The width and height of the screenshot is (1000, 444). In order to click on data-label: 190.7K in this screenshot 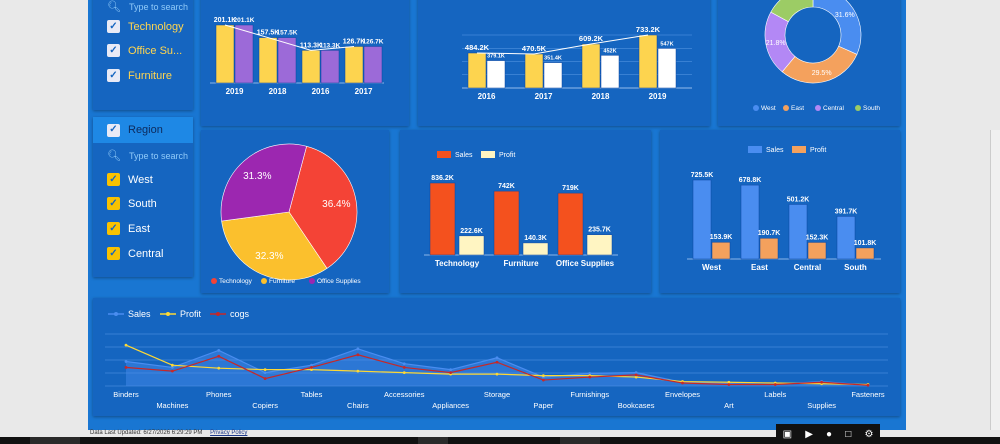, I will do `click(769, 233)`.